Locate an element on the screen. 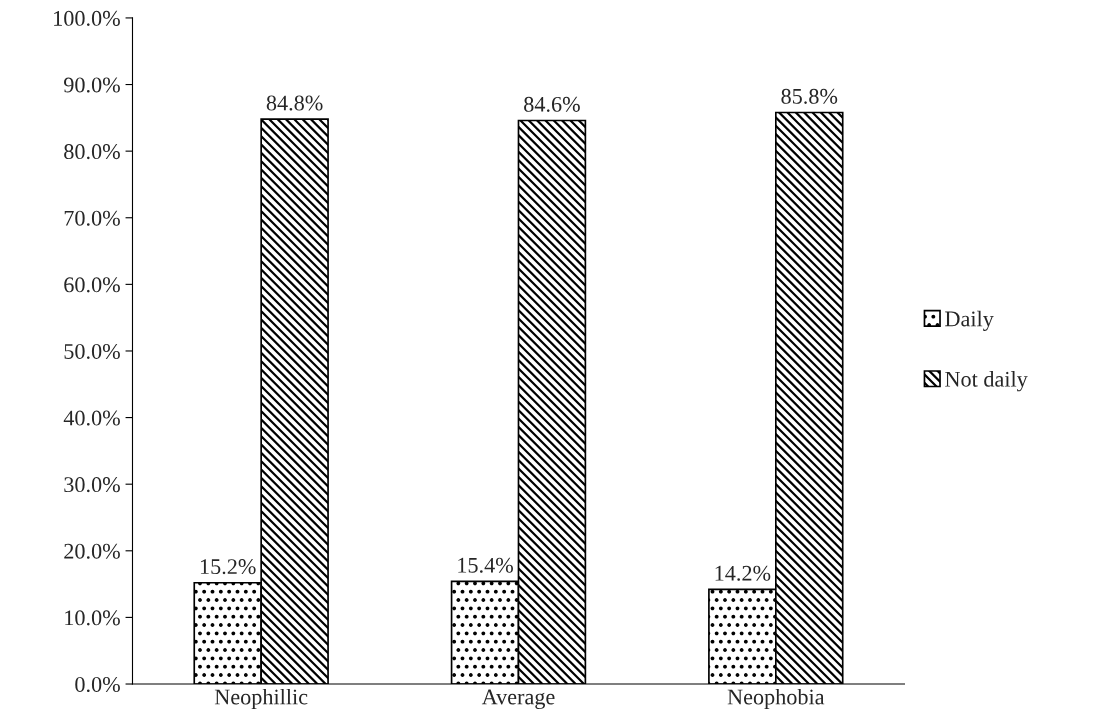 The image size is (1095, 717). y-tick-label: 70.0% is located at coordinates (92, 218).